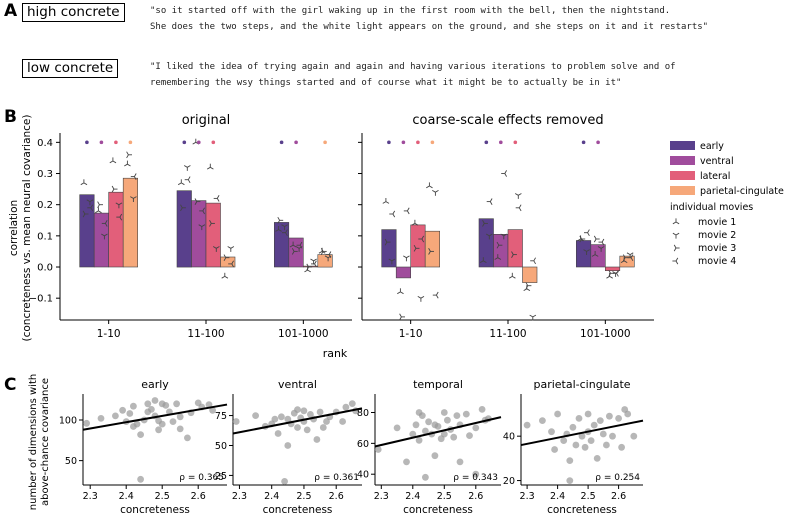 This screenshot has height=521, width=793. Describe the element at coordinates (297, 384) in the screenshot. I see `ventral-scatter-title: ventral` at that location.